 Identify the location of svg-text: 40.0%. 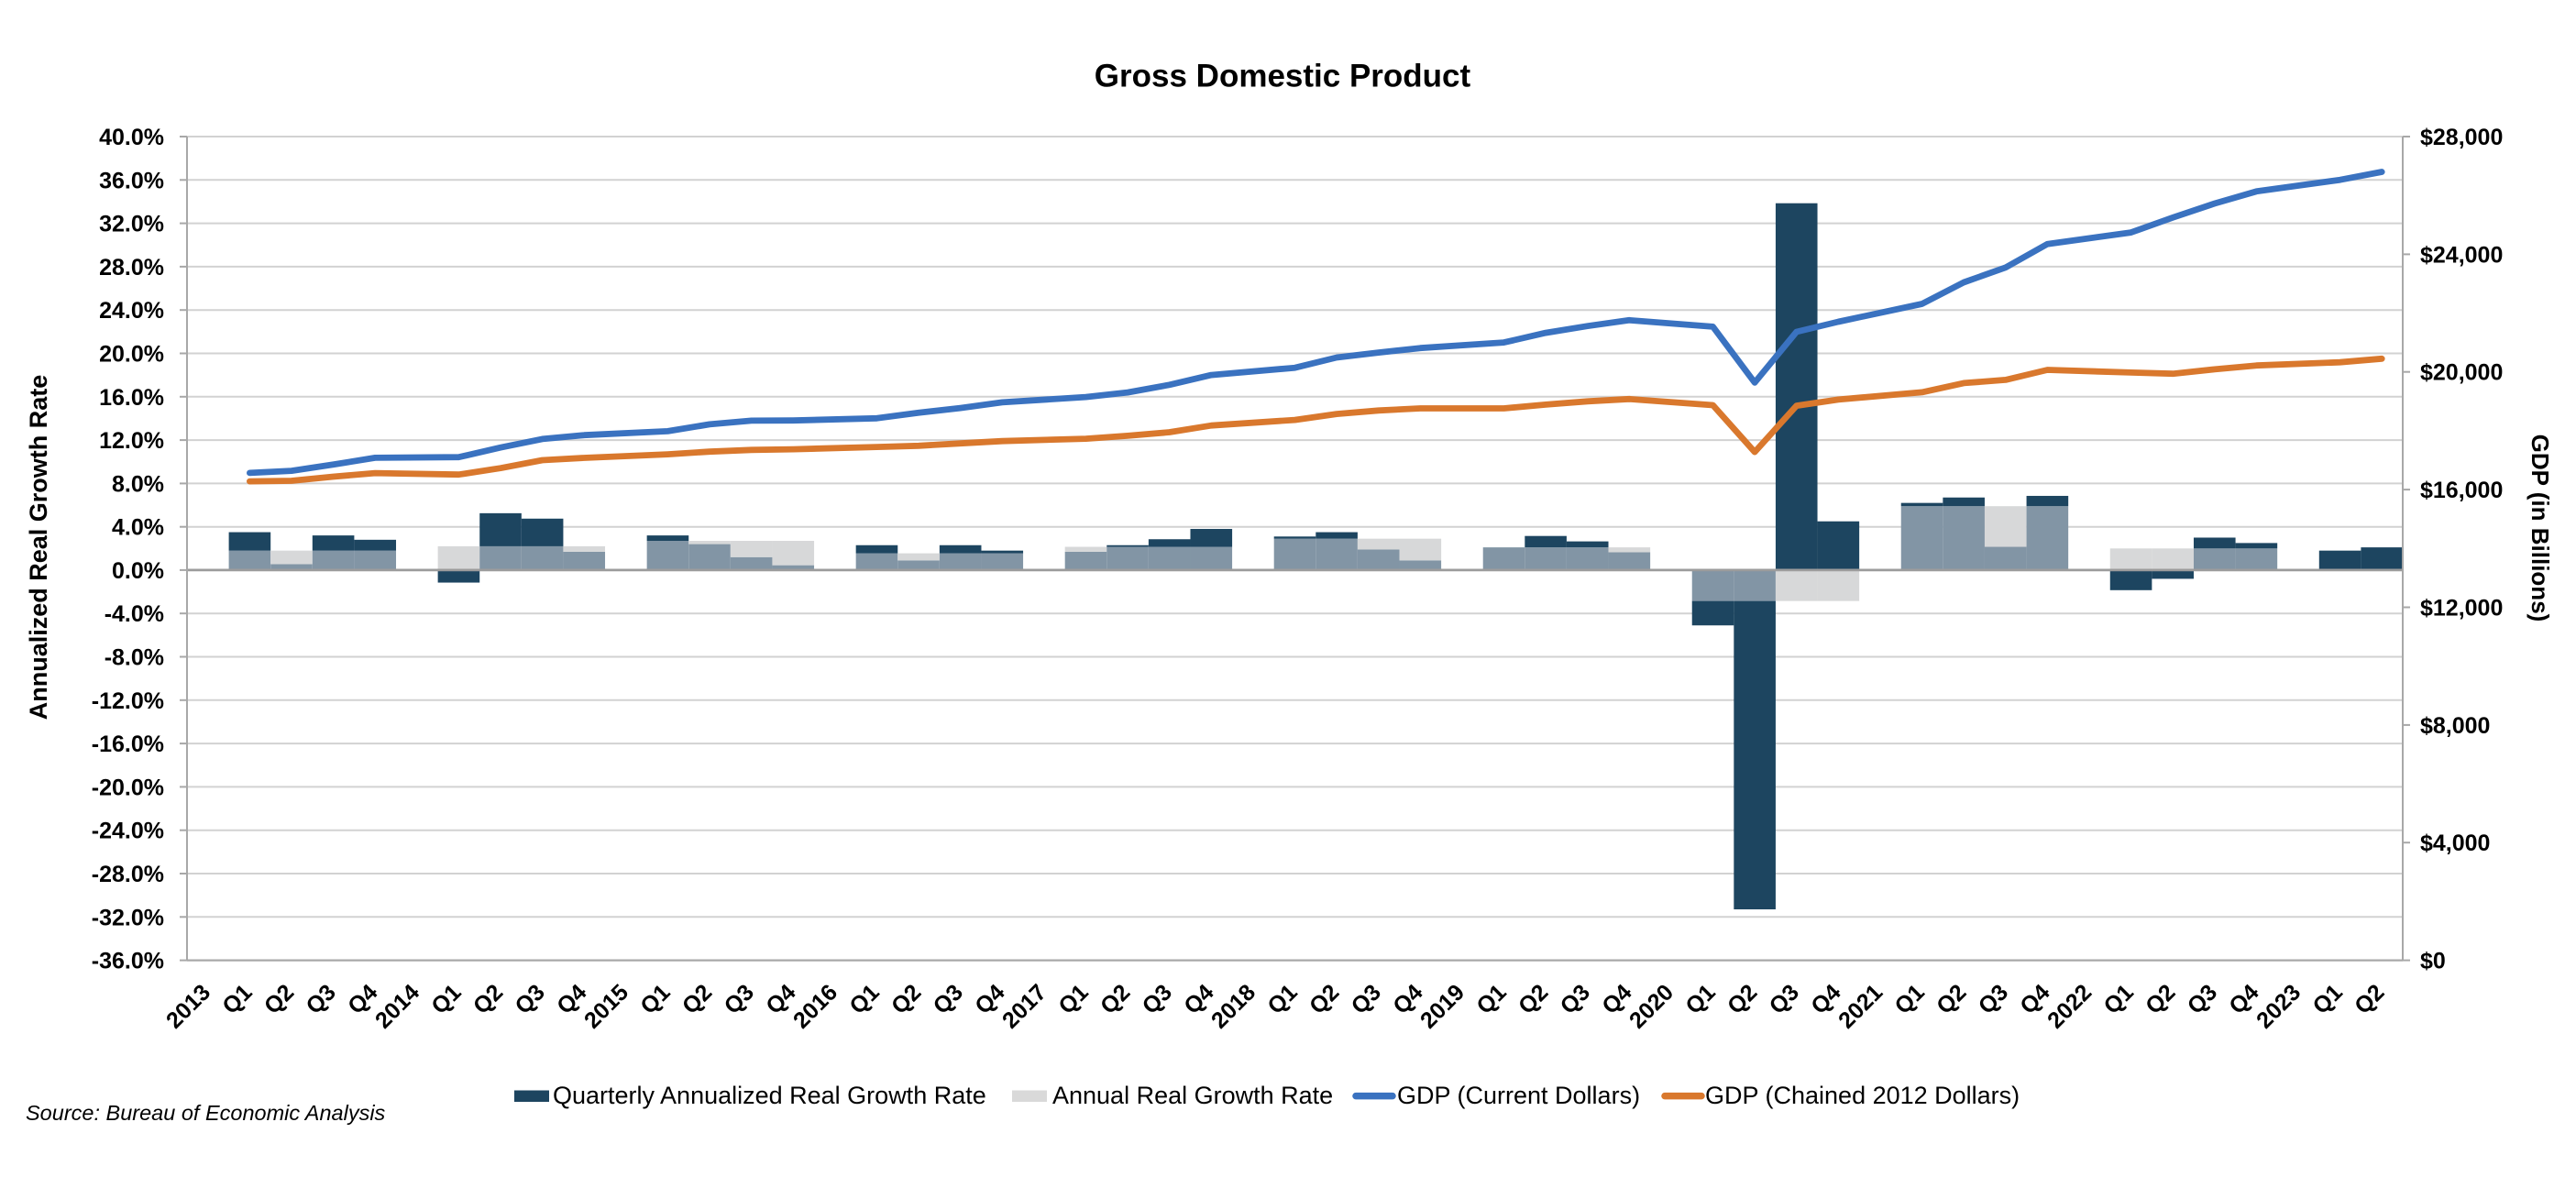
(131, 137).